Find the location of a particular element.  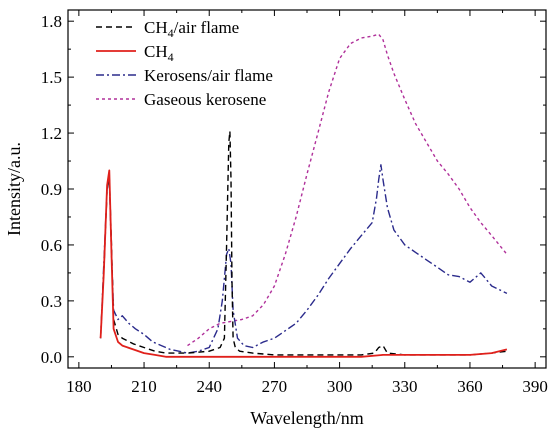

x-tick-label: 180 is located at coordinates (79, 386).